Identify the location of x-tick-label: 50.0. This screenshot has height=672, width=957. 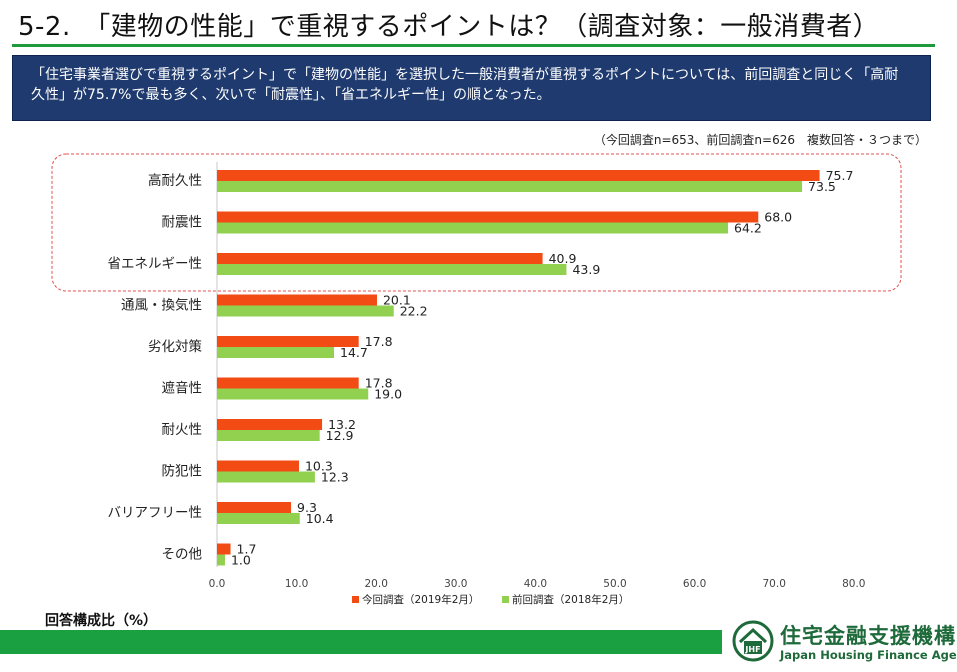
(614, 584).